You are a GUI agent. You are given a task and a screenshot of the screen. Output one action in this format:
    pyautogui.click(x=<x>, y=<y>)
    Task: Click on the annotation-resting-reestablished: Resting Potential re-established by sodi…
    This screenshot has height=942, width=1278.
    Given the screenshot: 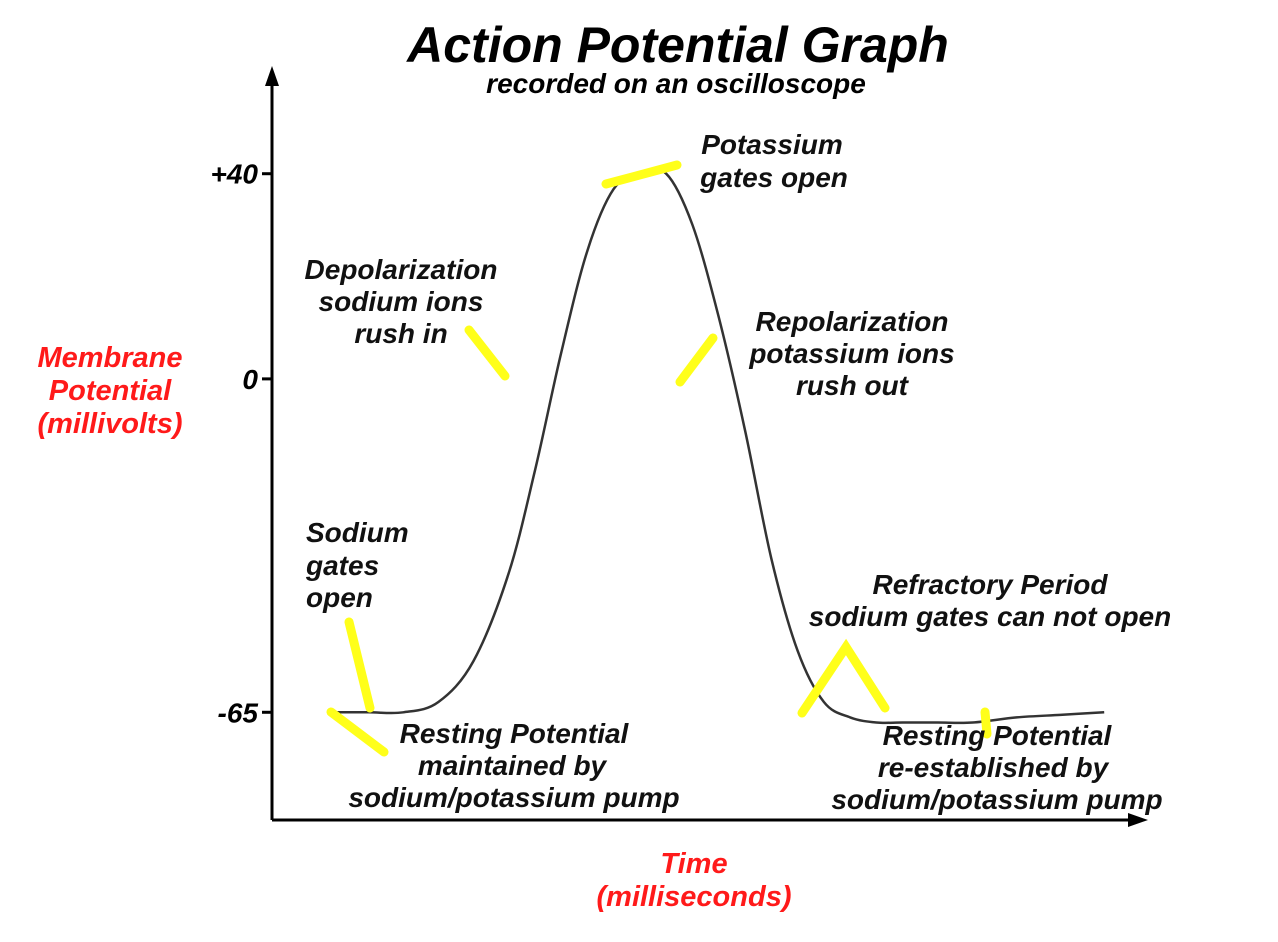 What is the action you would take?
    pyautogui.click(x=996, y=767)
    